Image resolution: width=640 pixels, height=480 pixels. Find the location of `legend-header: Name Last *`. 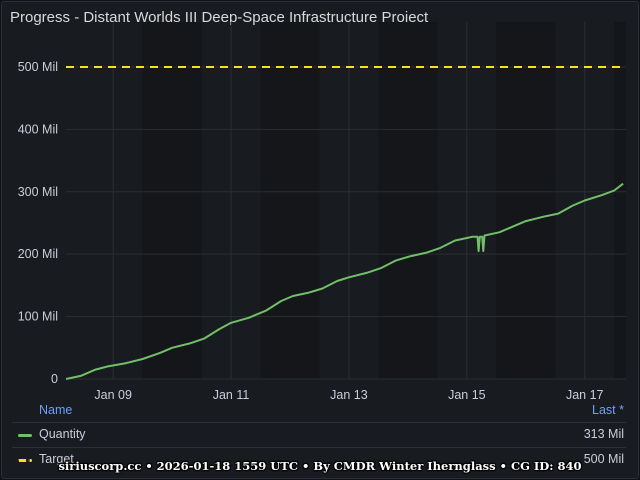

legend-header: Name Last * is located at coordinates (320, 411).